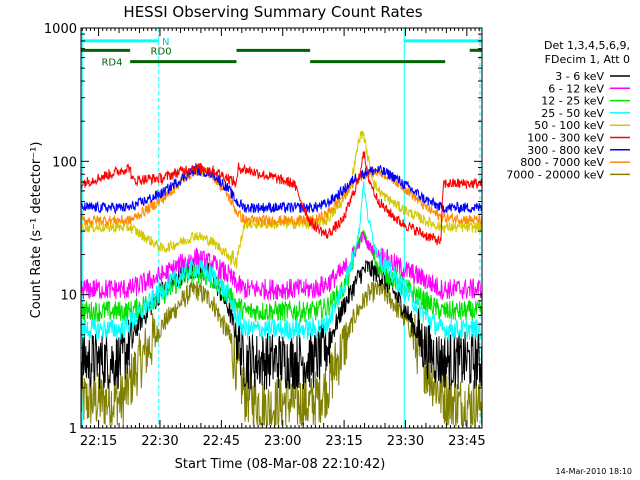 This screenshot has width=640, height=480. Describe the element at coordinates (572, 113) in the screenshot. I see `legend-label: 25 - 50 keV` at that location.